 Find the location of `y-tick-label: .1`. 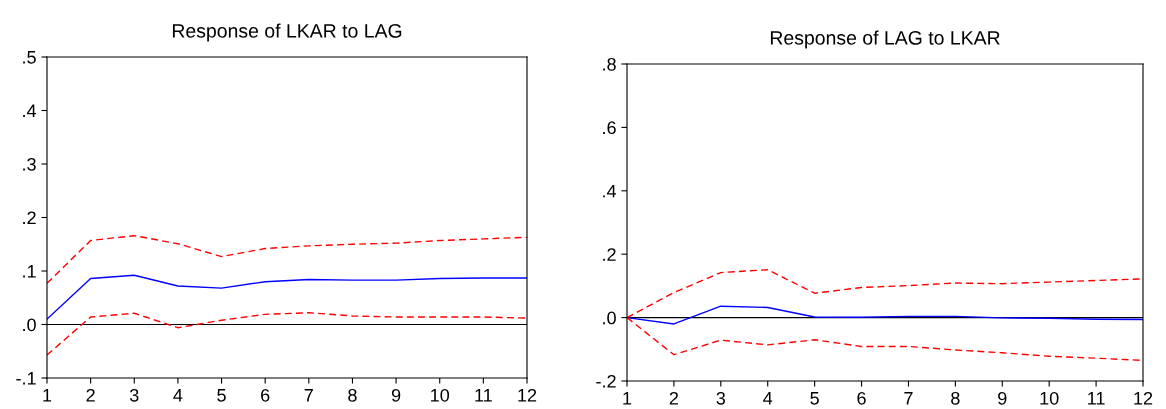

y-tick-label: .1 is located at coordinates (29, 271).